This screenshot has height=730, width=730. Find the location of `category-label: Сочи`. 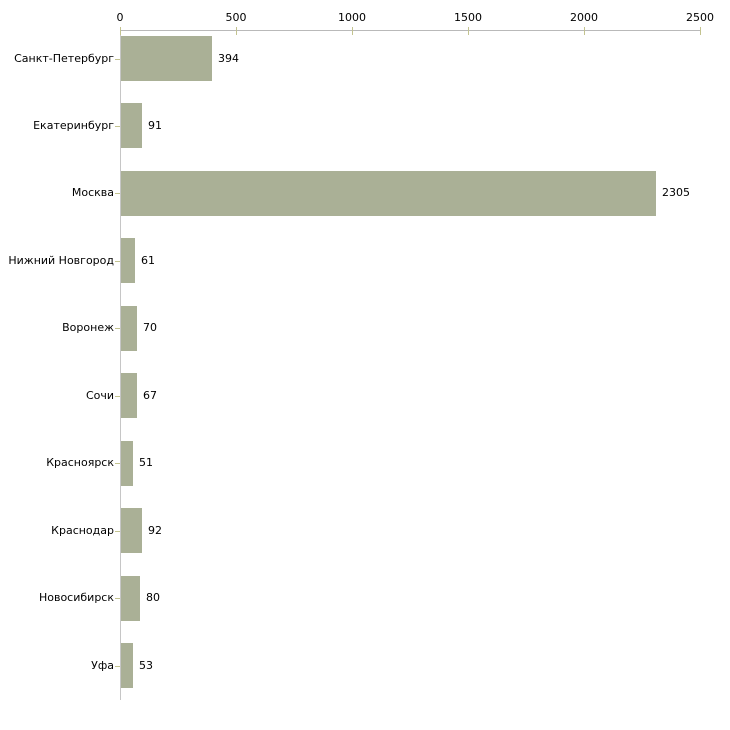

category-label: Сочи is located at coordinates (99, 395).